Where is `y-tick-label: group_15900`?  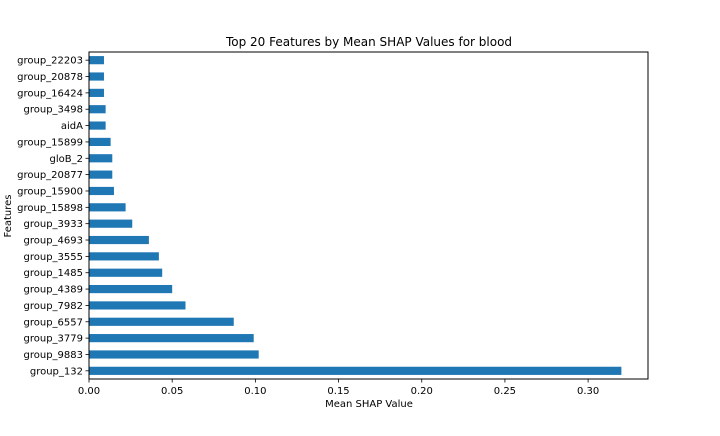
y-tick-label: group_15900 is located at coordinates (50, 191).